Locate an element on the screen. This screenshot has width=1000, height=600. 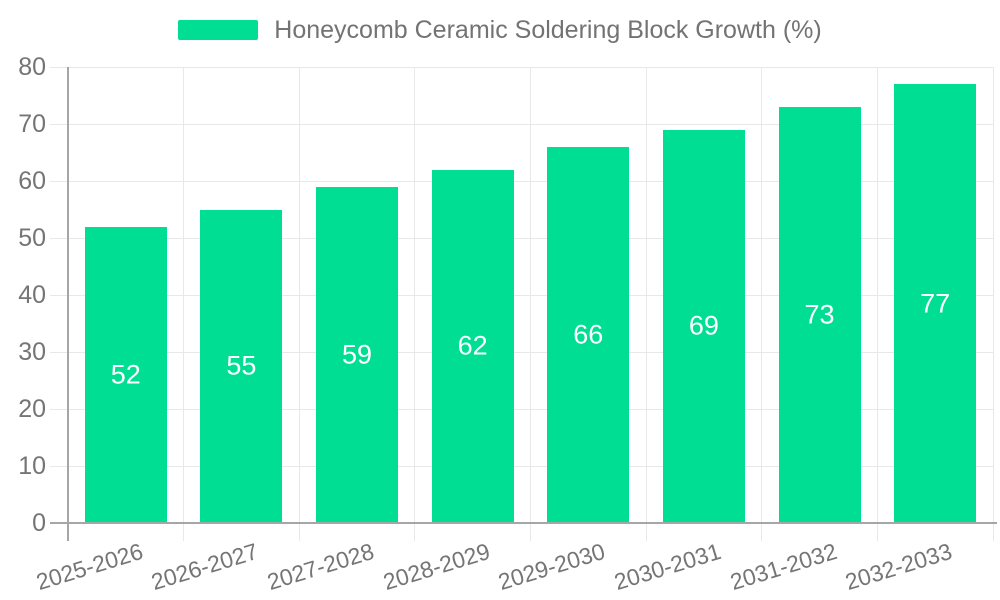
bar: 77 is located at coordinates (935, 303).